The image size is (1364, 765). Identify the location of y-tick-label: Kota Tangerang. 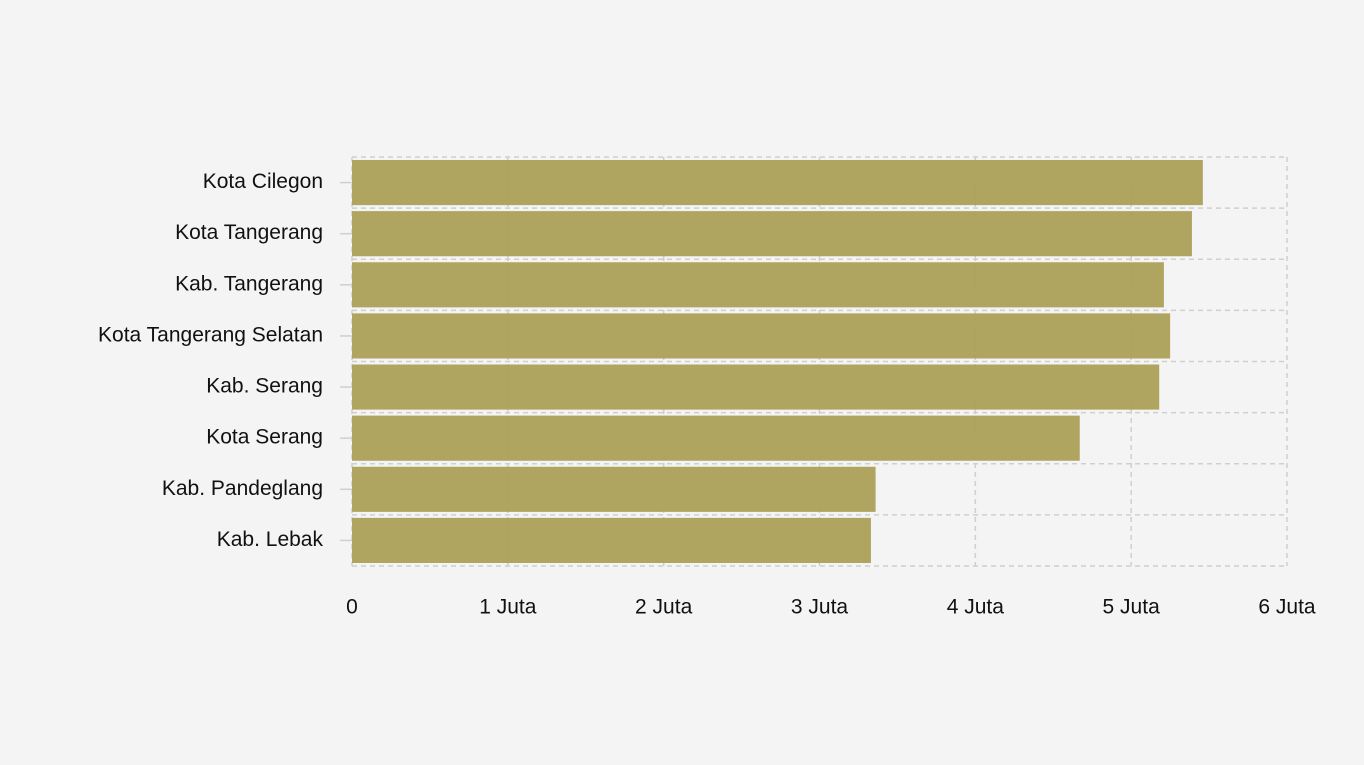
(249, 232).